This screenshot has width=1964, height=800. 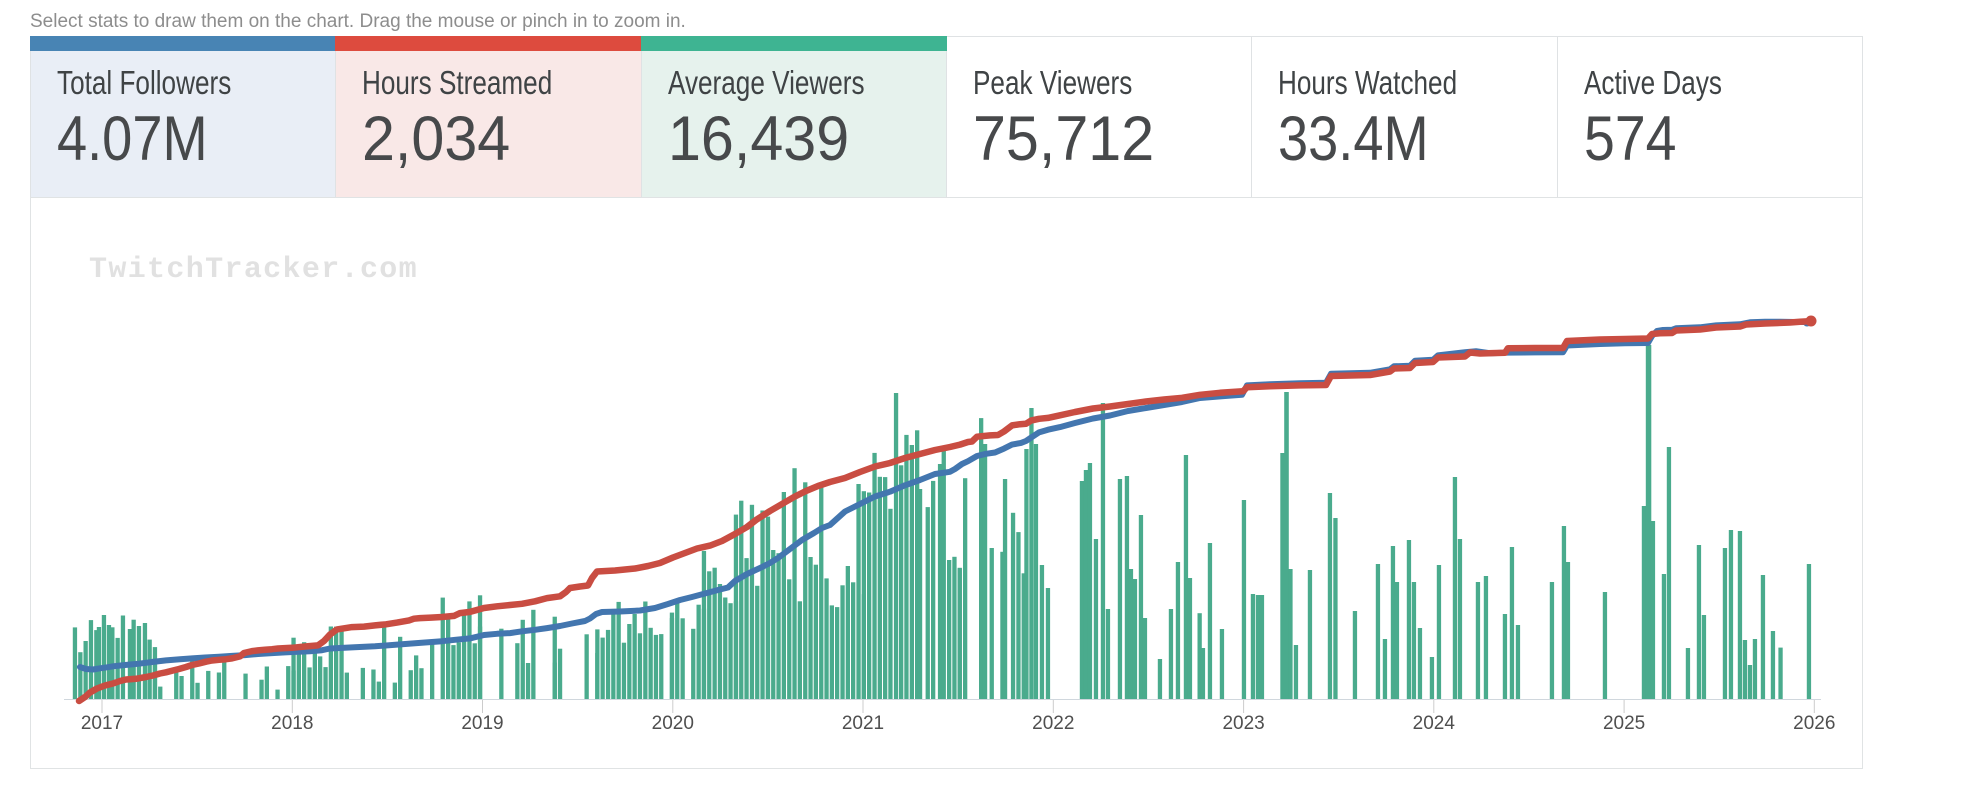 I want to click on svg-text: 2023, so click(x=1243, y=723).